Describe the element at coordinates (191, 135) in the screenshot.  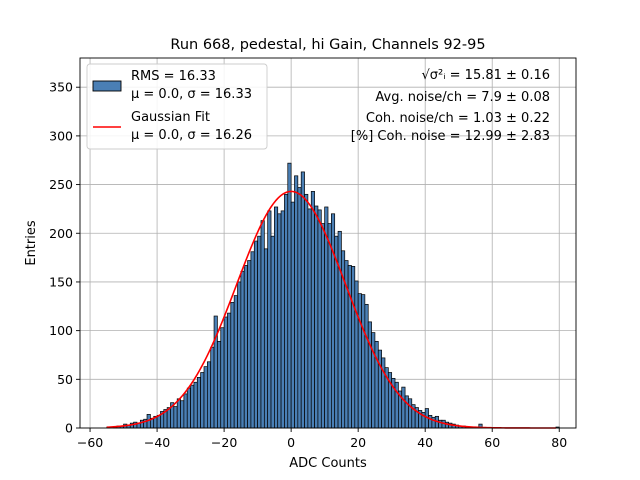
I see `legend-label-fit-stats: μ = 0.0, σ = 16.26` at that location.